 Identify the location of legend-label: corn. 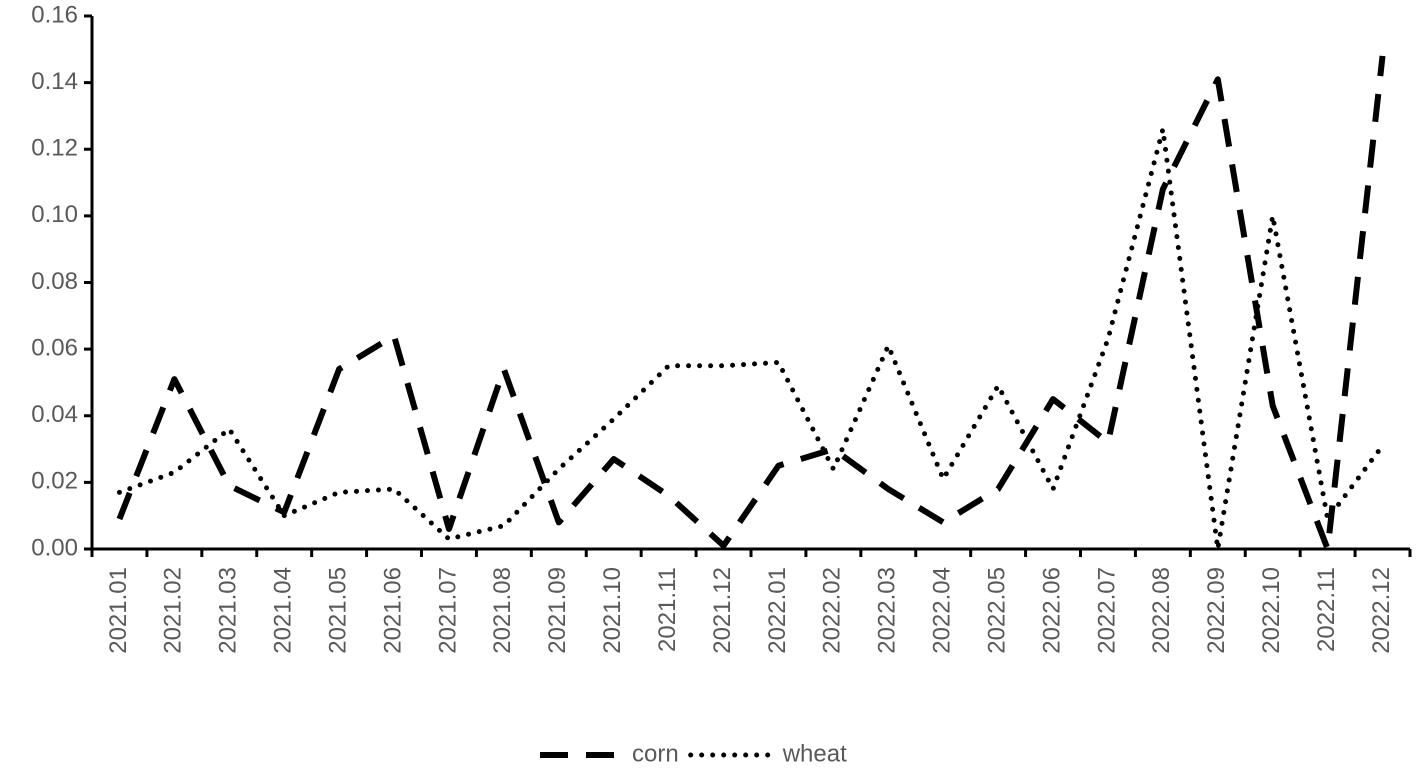
(655, 753).